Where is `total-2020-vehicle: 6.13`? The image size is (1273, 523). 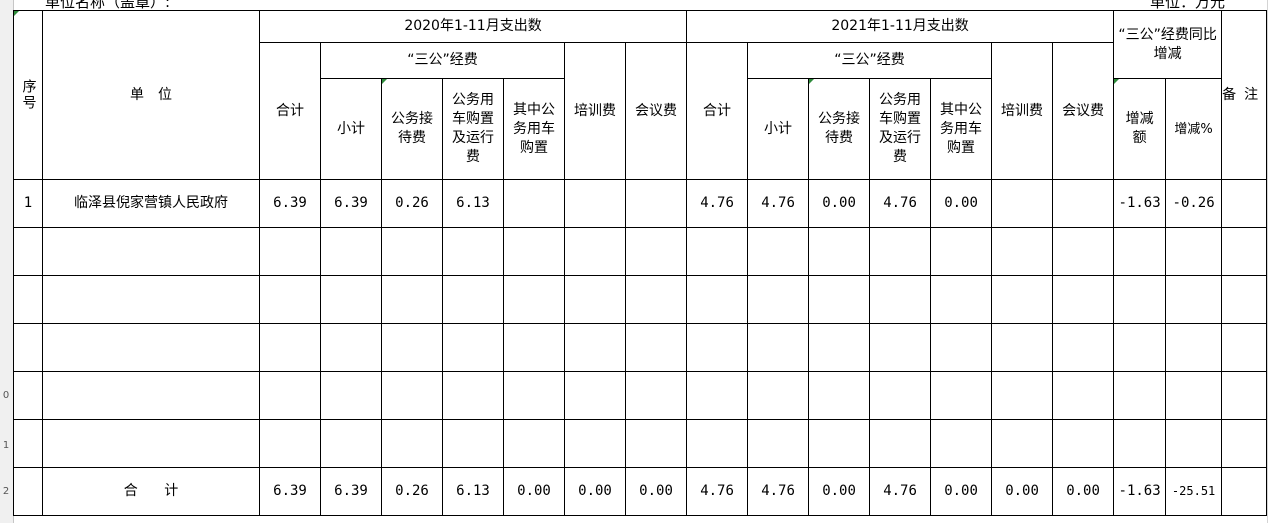 total-2020-vehicle: 6.13 is located at coordinates (473, 491).